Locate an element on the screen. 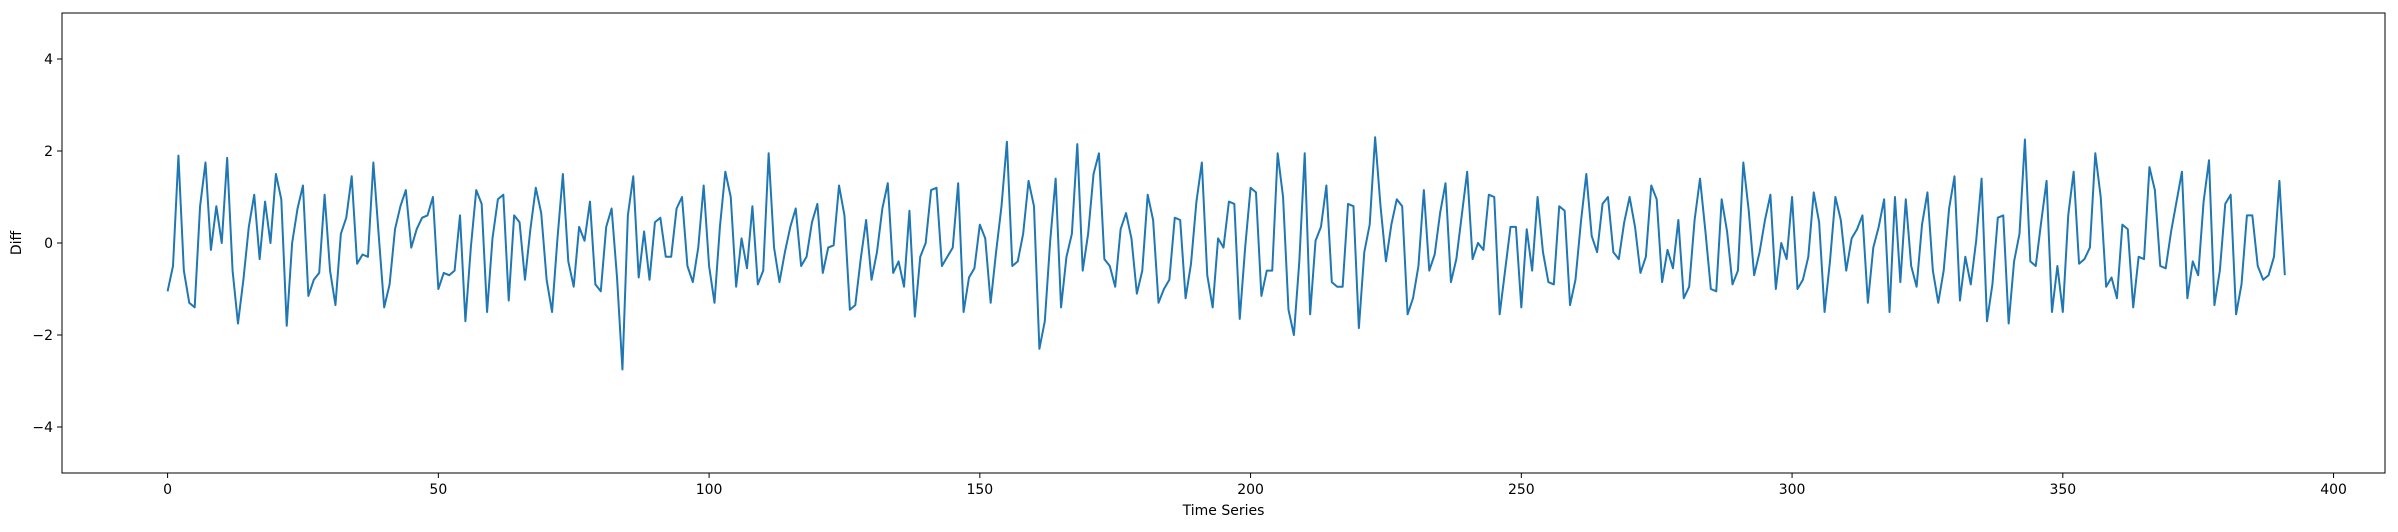  y-tick-label: −2 is located at coordinates (42, 336).